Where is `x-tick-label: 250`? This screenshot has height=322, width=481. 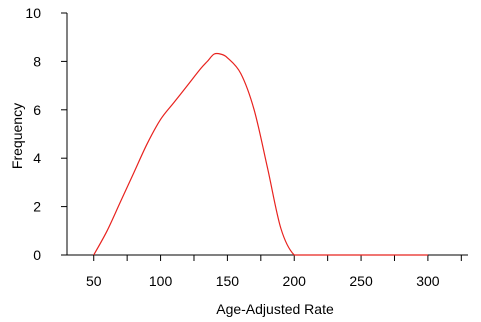 x-tick-label: 250 is located at coordinates (361, 281).